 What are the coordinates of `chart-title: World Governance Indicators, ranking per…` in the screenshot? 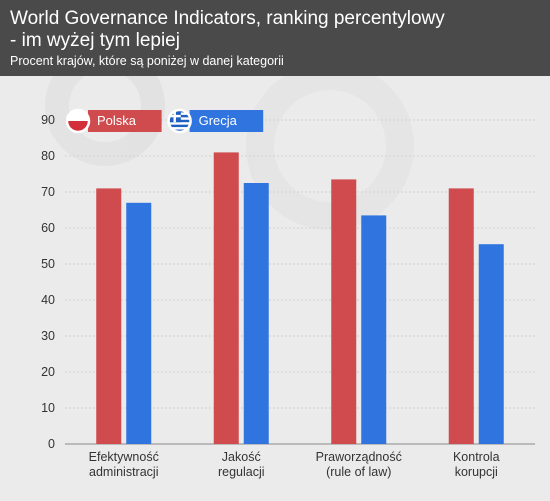 It's located at (275, 30).